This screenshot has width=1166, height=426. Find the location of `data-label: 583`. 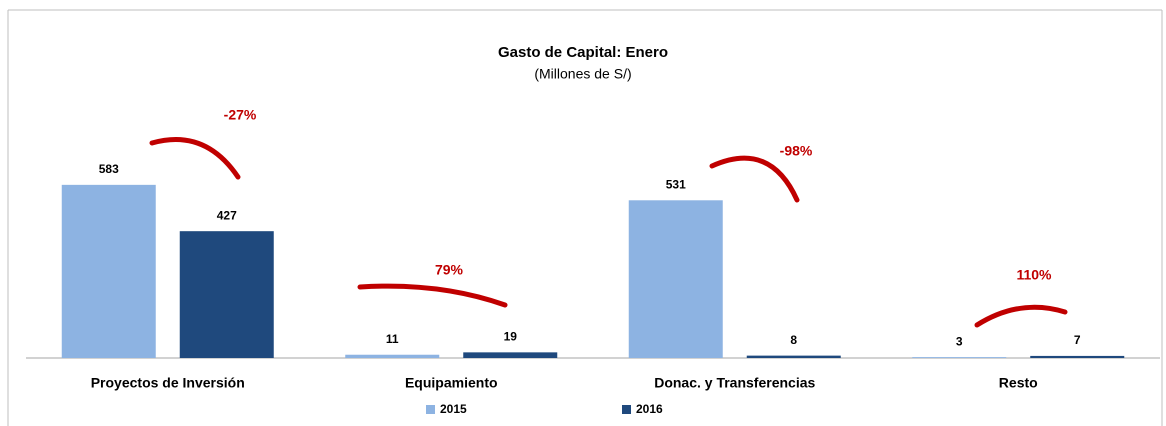

data-label: 583 is located at coordinates (109, 169).